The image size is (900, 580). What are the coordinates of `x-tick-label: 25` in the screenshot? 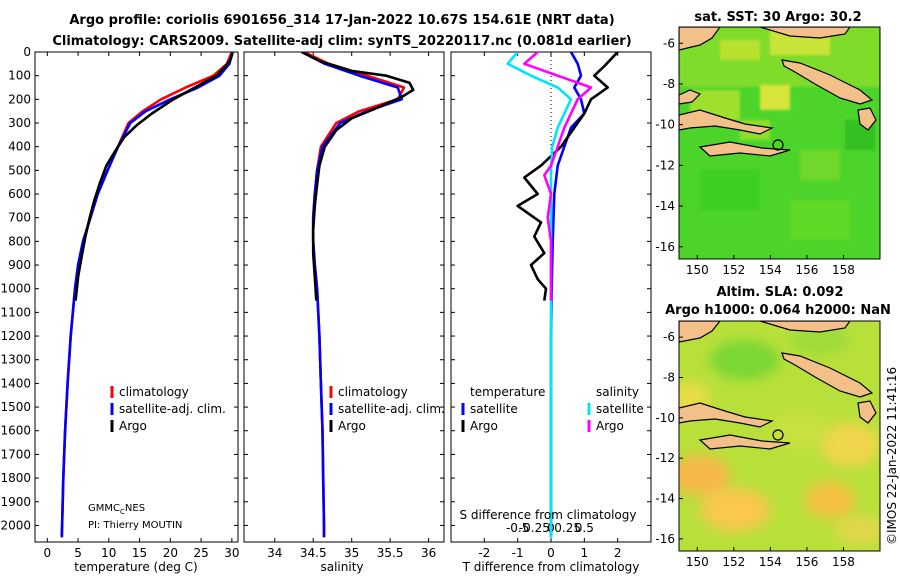 It's located at (200, 553).